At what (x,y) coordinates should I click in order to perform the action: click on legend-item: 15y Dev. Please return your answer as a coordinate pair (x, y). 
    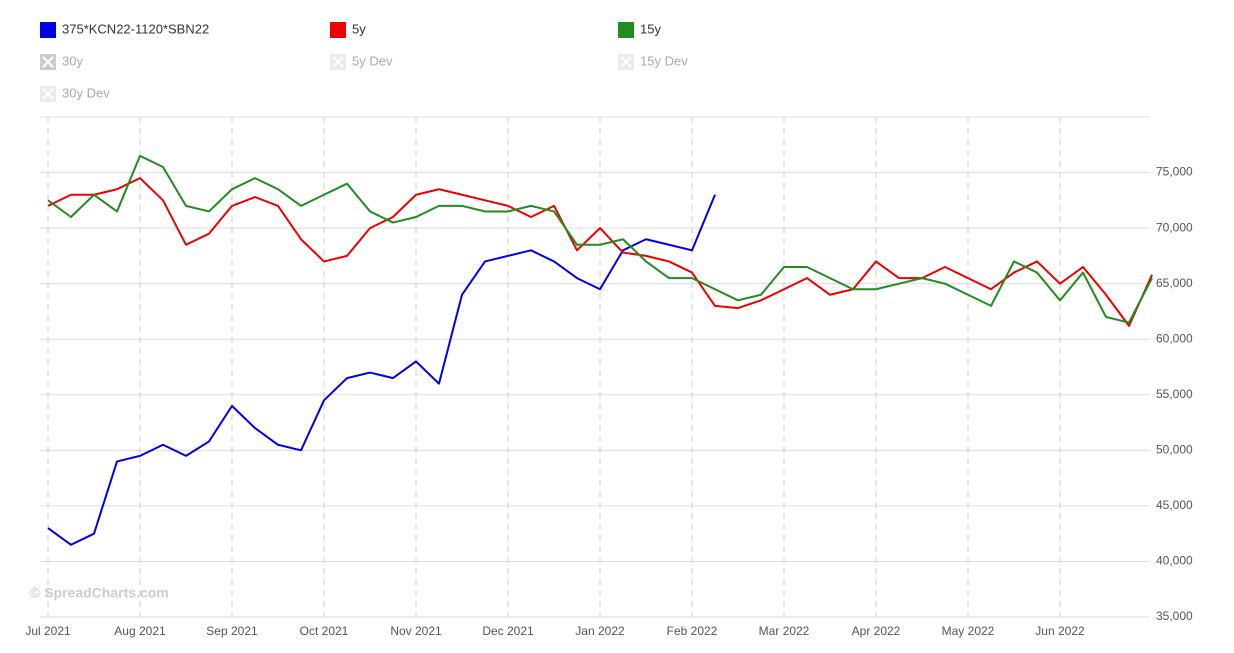
    Looking at the image, I should click on (653, 61).